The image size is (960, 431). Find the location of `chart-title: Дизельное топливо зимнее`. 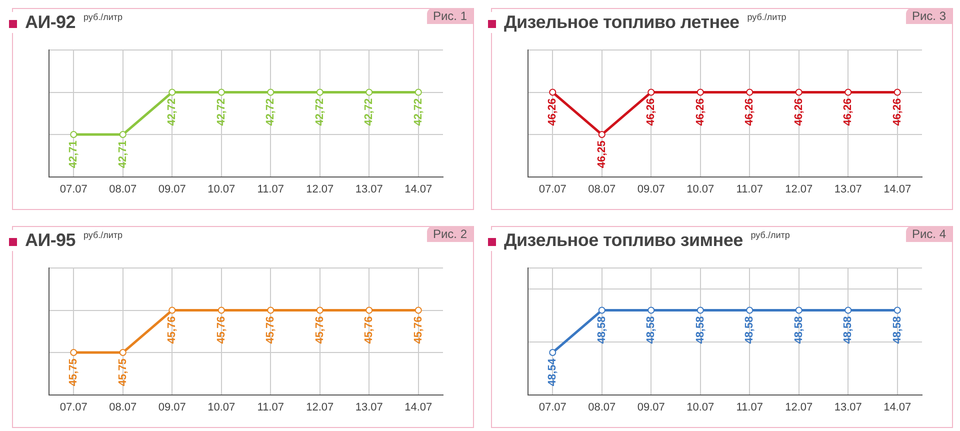

chart-title: Дизельное топливо зимнее is located at coordinates (623, 240).